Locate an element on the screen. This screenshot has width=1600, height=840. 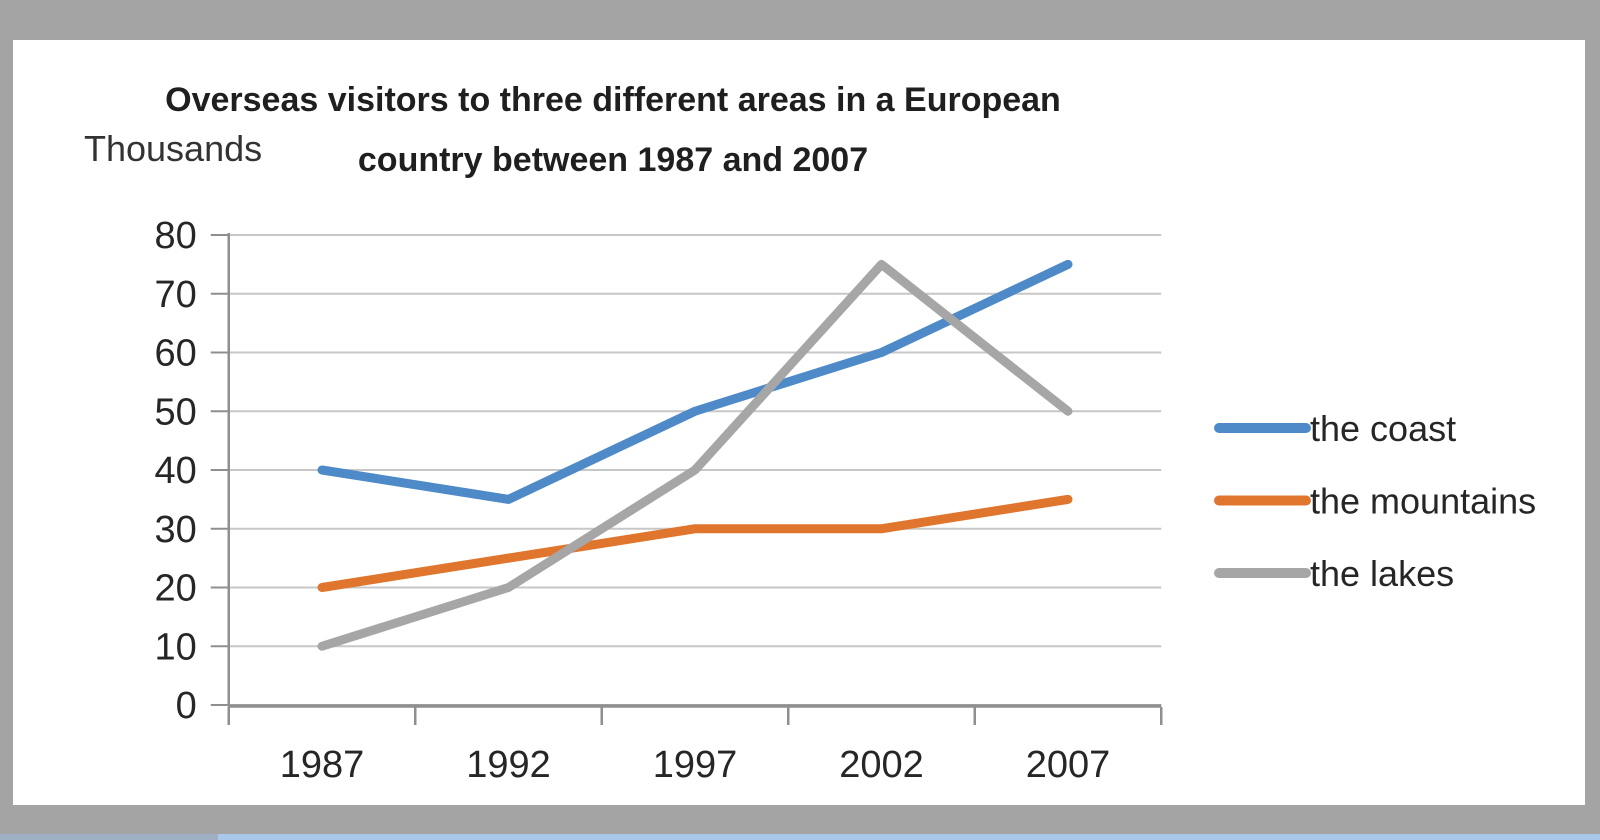
y-tick-label-30: 30 is located at coordinates (175, 530).